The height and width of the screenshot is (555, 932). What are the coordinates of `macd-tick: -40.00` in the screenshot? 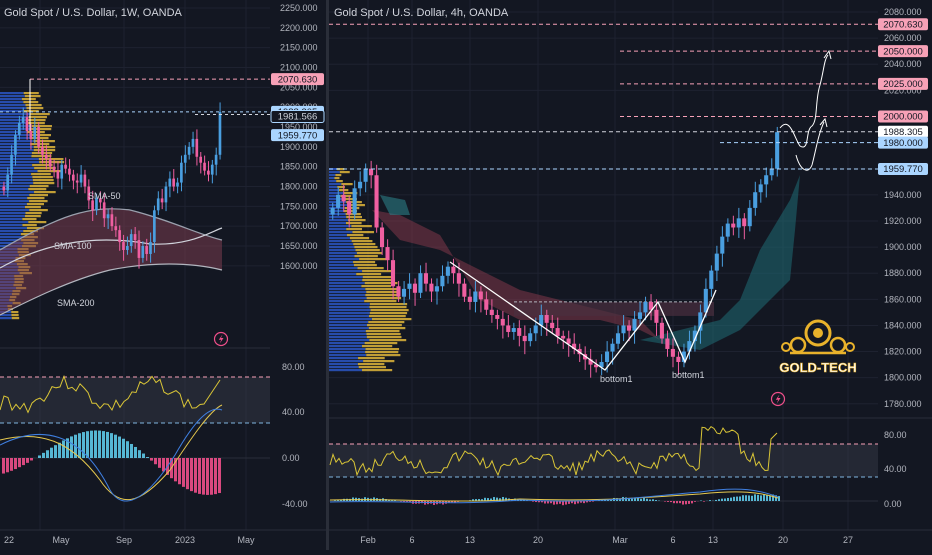 It's located at (295, 504).